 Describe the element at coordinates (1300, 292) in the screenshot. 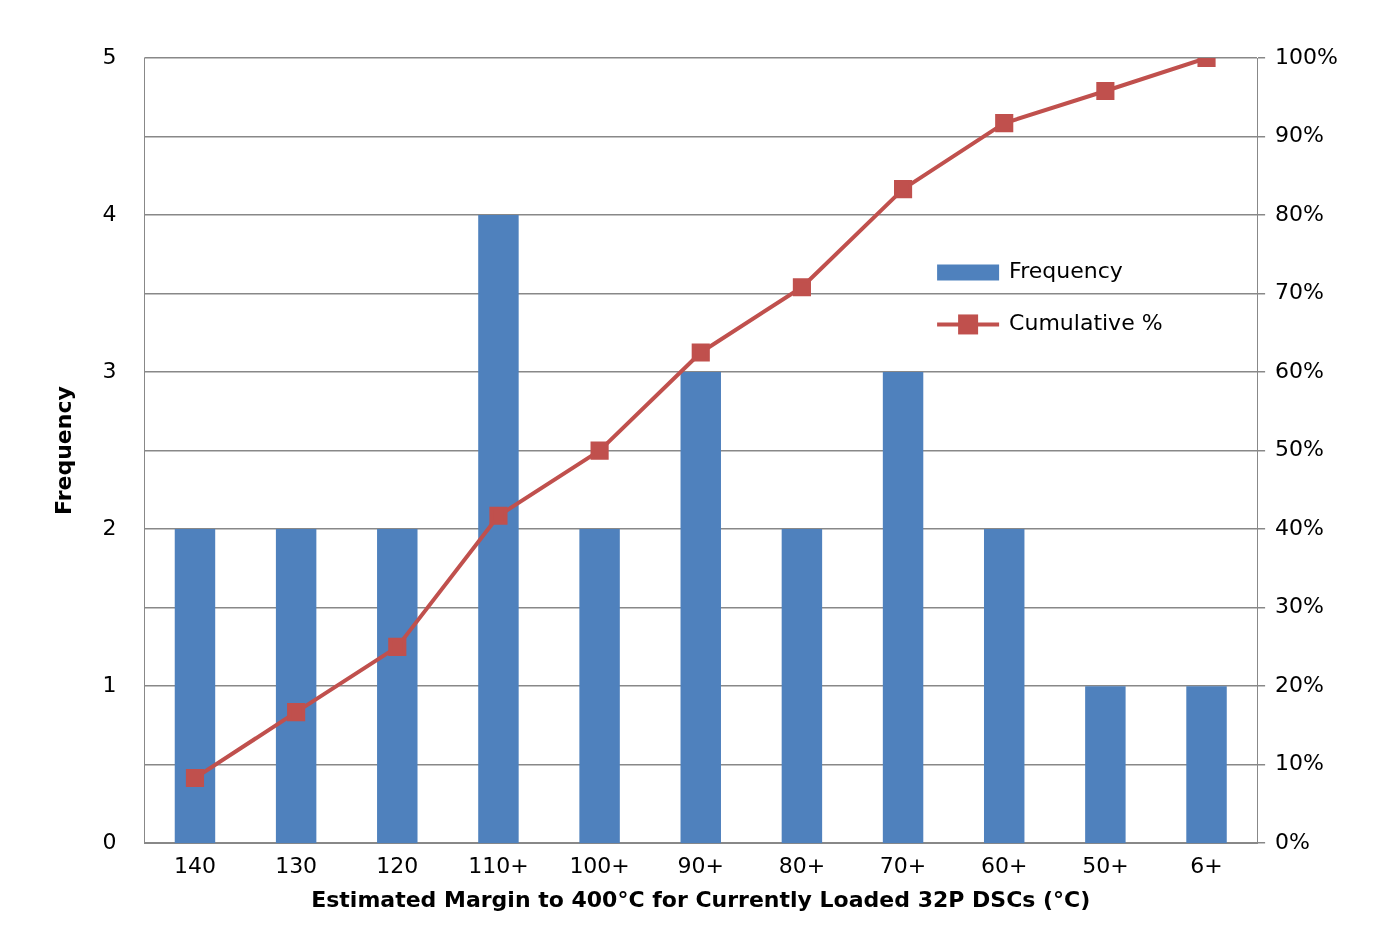

I see `y2-tick-label: 70%` at that location.